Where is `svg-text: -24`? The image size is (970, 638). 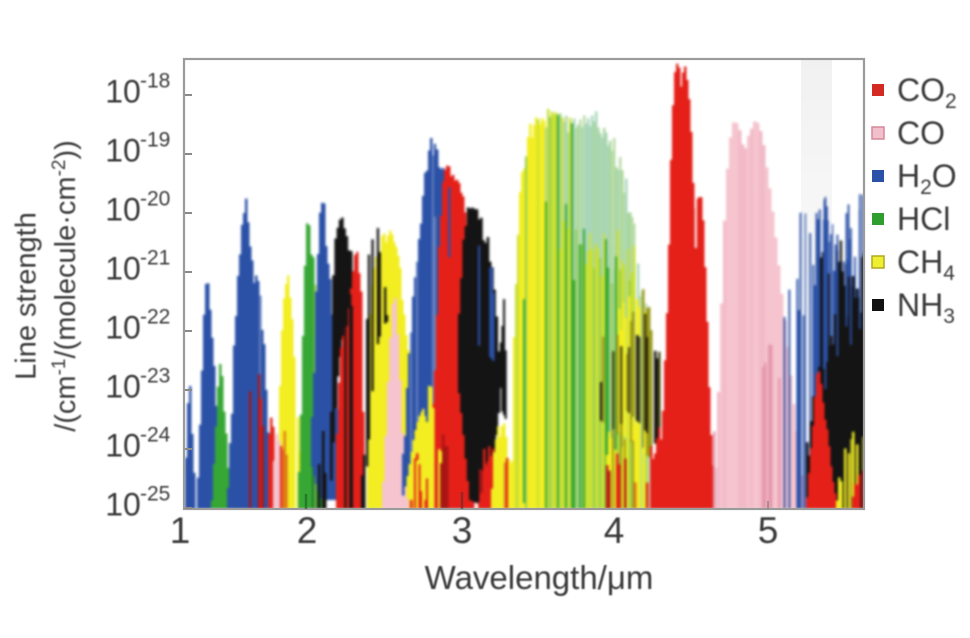 svg-text: -24 is located at coordinates (155, 435).